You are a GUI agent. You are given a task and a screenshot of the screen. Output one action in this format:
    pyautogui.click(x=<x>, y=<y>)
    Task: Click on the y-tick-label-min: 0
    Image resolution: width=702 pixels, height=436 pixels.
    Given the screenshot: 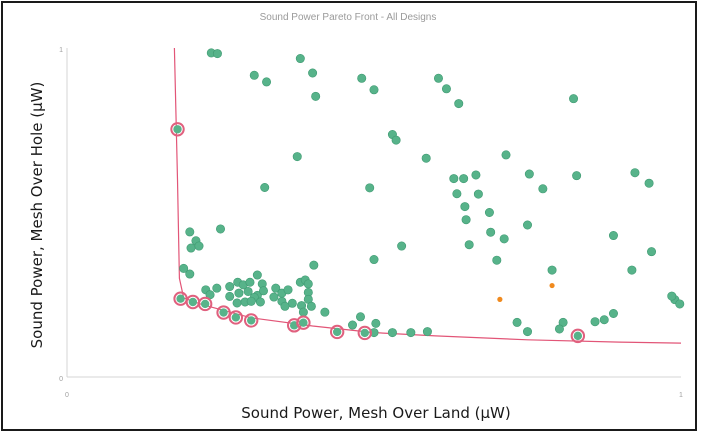 What is the action you would take?
    pyautogui.click(x=61, y=379)
    